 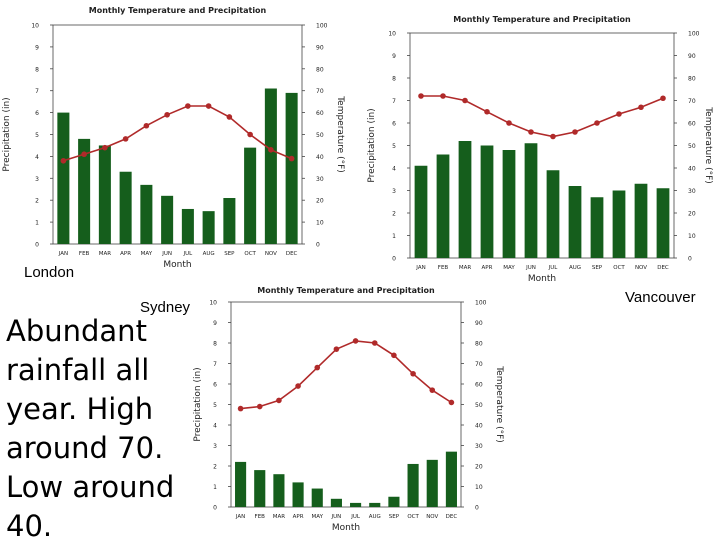 I want to click on city-label-vancouver: Vancouver, so click(x=660, y=297).